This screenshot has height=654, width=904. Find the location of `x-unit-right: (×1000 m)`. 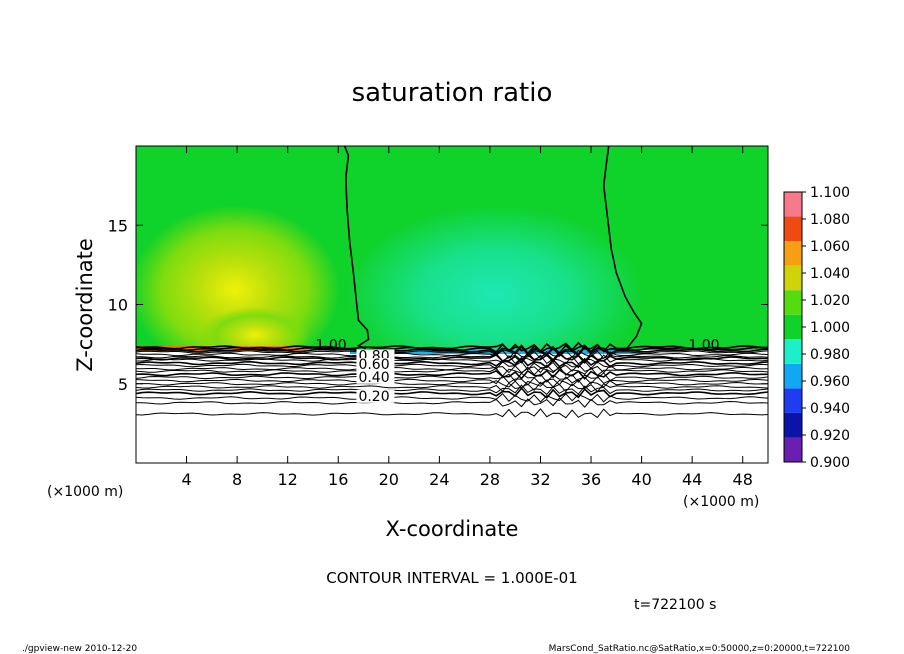

x-unit-right: (×1000 m) is located at coordinates (721, 502).